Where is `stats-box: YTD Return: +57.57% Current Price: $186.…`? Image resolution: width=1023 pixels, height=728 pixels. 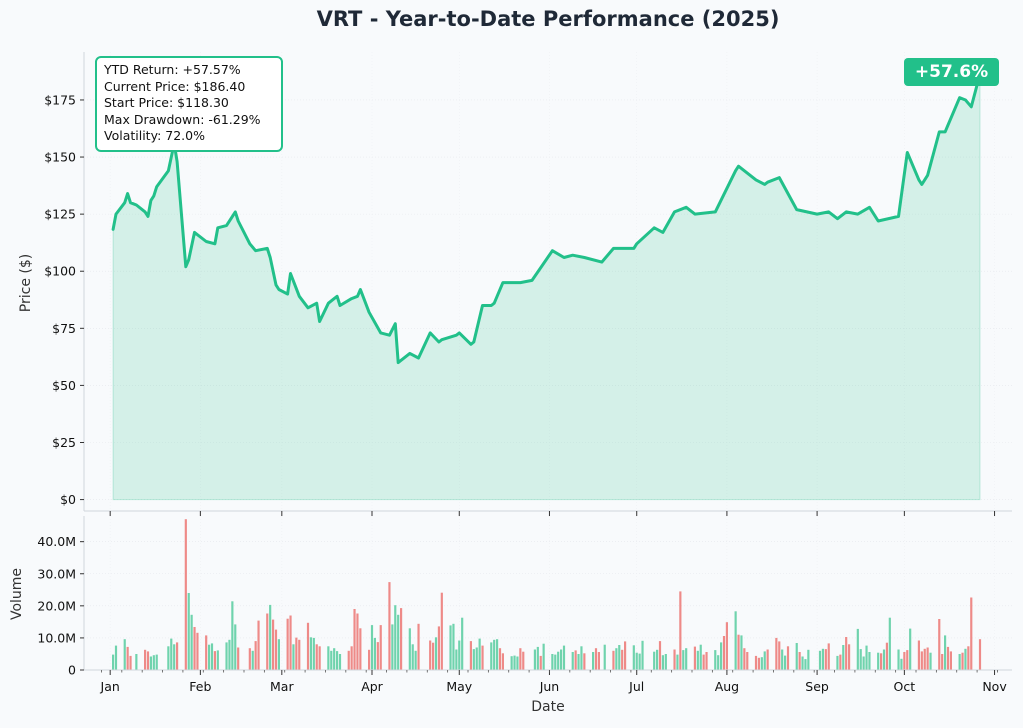
stats-box: YTD Return: +57.57% Current Price: $186.… is located at coordinates (189, 104).